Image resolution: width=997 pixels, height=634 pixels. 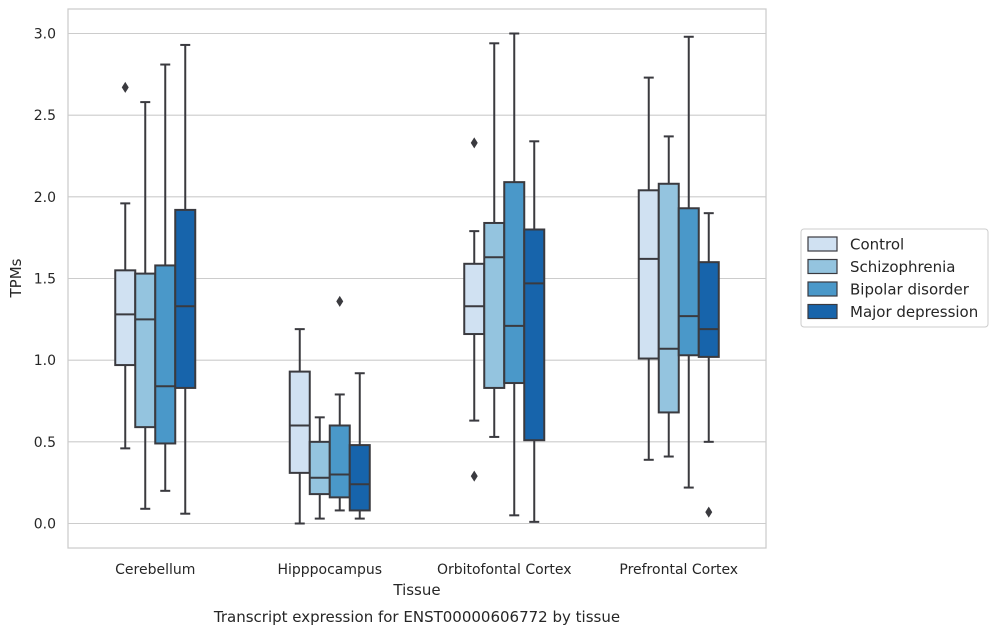 I want to click on legend-frame, so click(x=894, y=278).